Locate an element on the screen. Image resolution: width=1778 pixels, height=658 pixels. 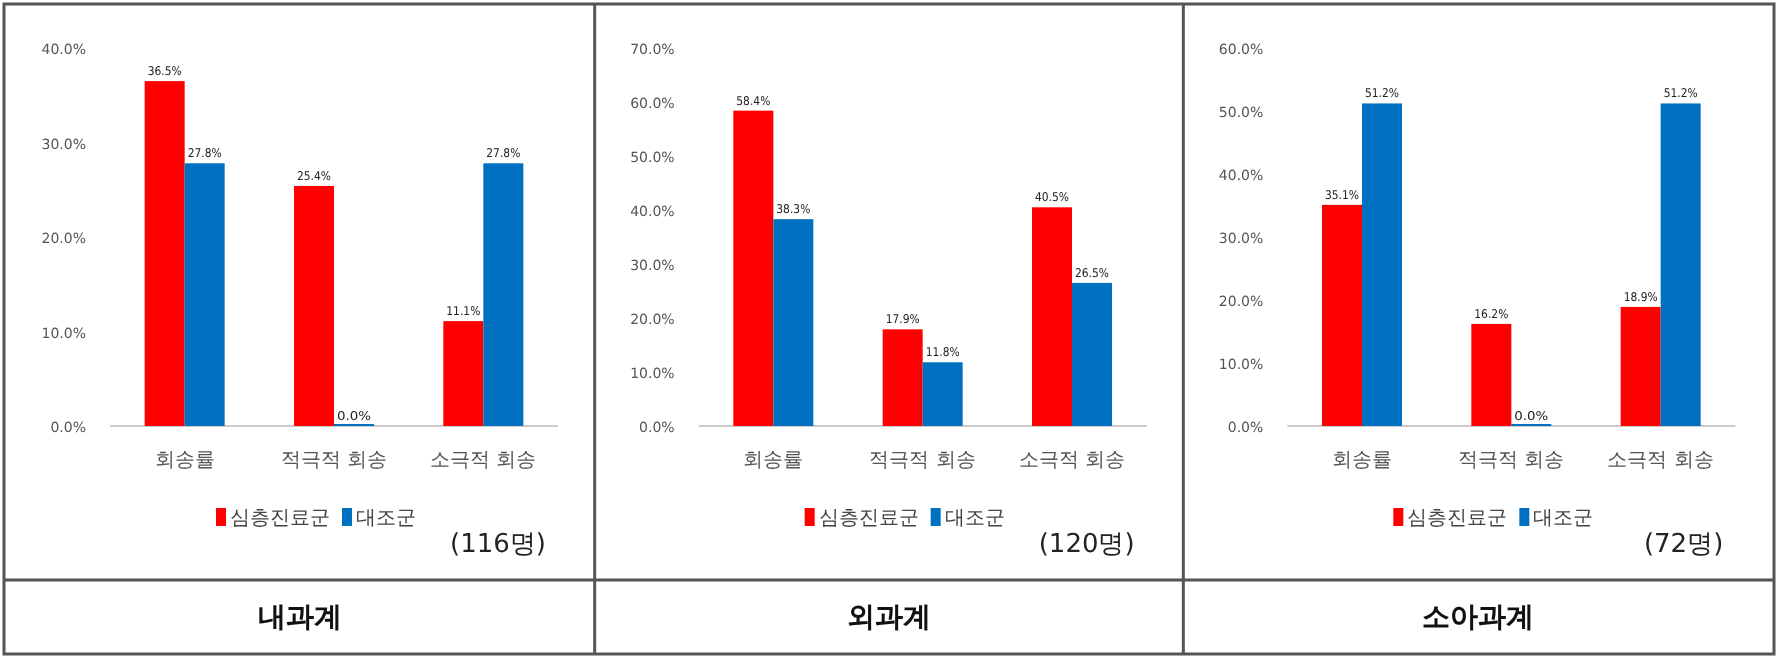
text: (72명) is located at coordinates (1683, 545).